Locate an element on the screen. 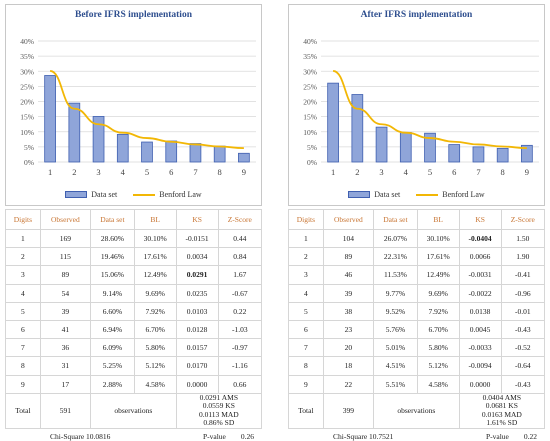 Image resolution: width=550 pixels, height=441 pixels. table-row: 4 54 9.14% 9.69% 0.0235 -0.67 is located at coordinates (134, 293).